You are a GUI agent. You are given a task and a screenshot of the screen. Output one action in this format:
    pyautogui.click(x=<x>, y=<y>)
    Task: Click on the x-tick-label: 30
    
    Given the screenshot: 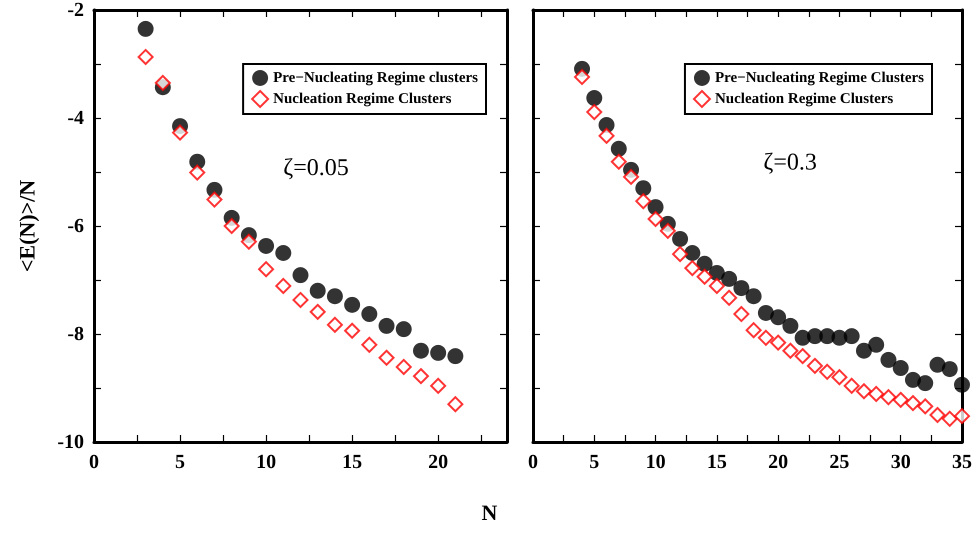 What is the action you would take?
    pyautogui.click(x=900, y=462)
    